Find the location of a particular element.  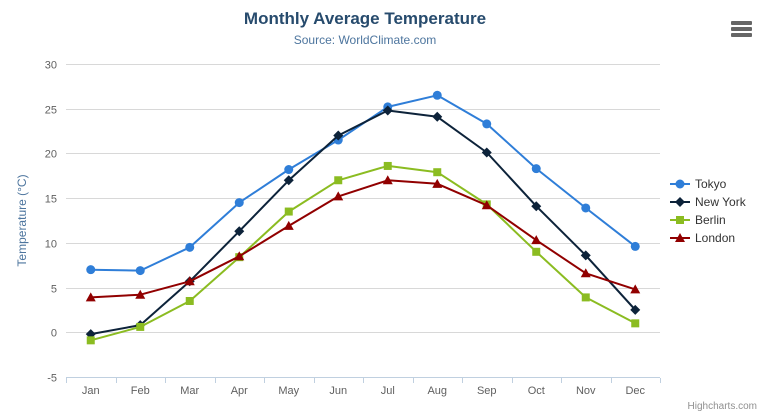

legend: Tokyo New York Berlin London is located at coordinates (708, 211).